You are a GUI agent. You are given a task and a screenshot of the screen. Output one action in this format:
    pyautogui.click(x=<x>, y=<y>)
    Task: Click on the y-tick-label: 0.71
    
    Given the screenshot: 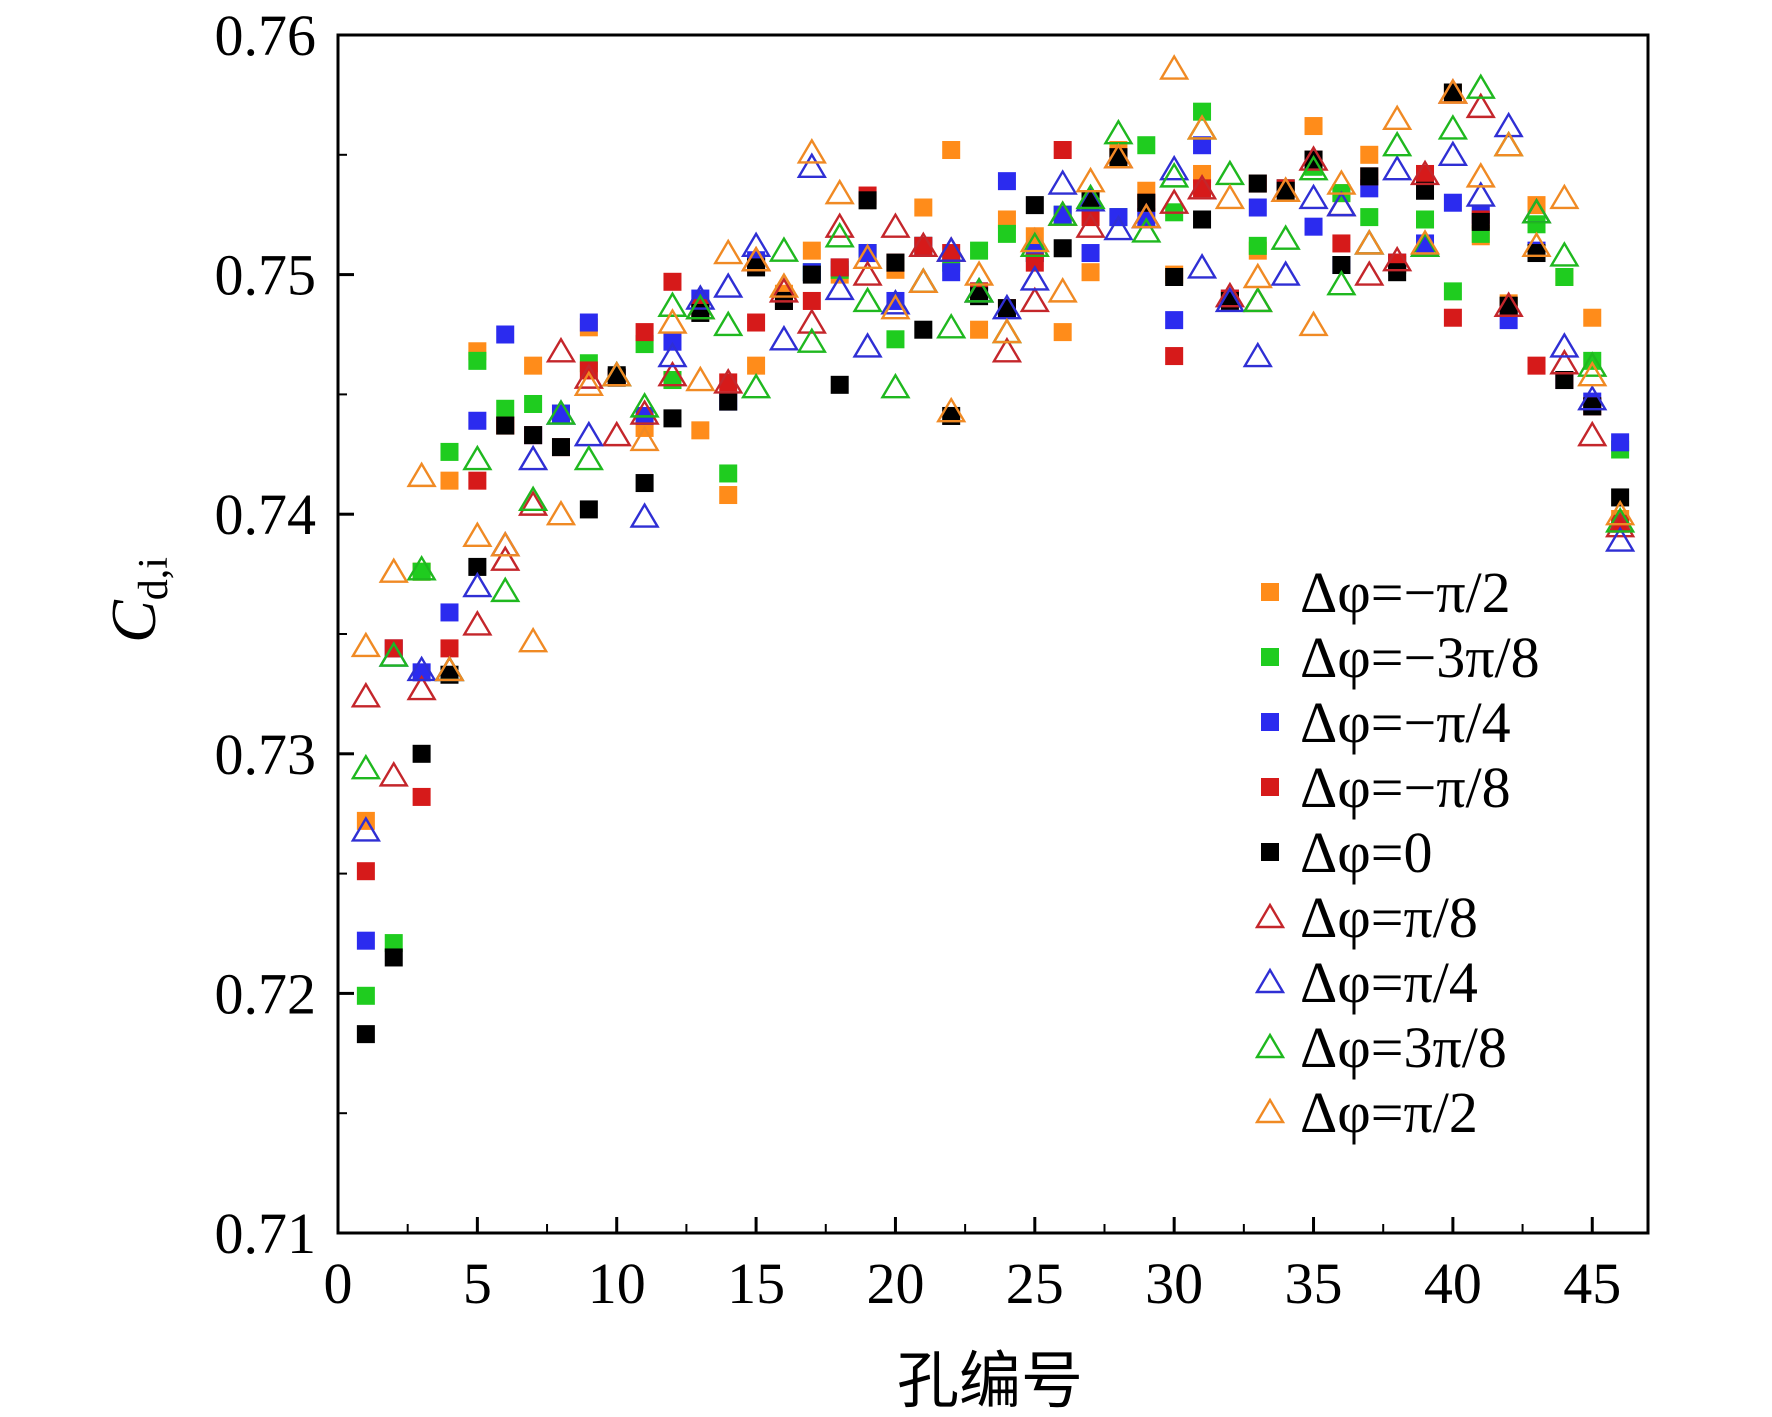 What is the action you would take?
    pyautogui.click(x=266, y=1233)
    